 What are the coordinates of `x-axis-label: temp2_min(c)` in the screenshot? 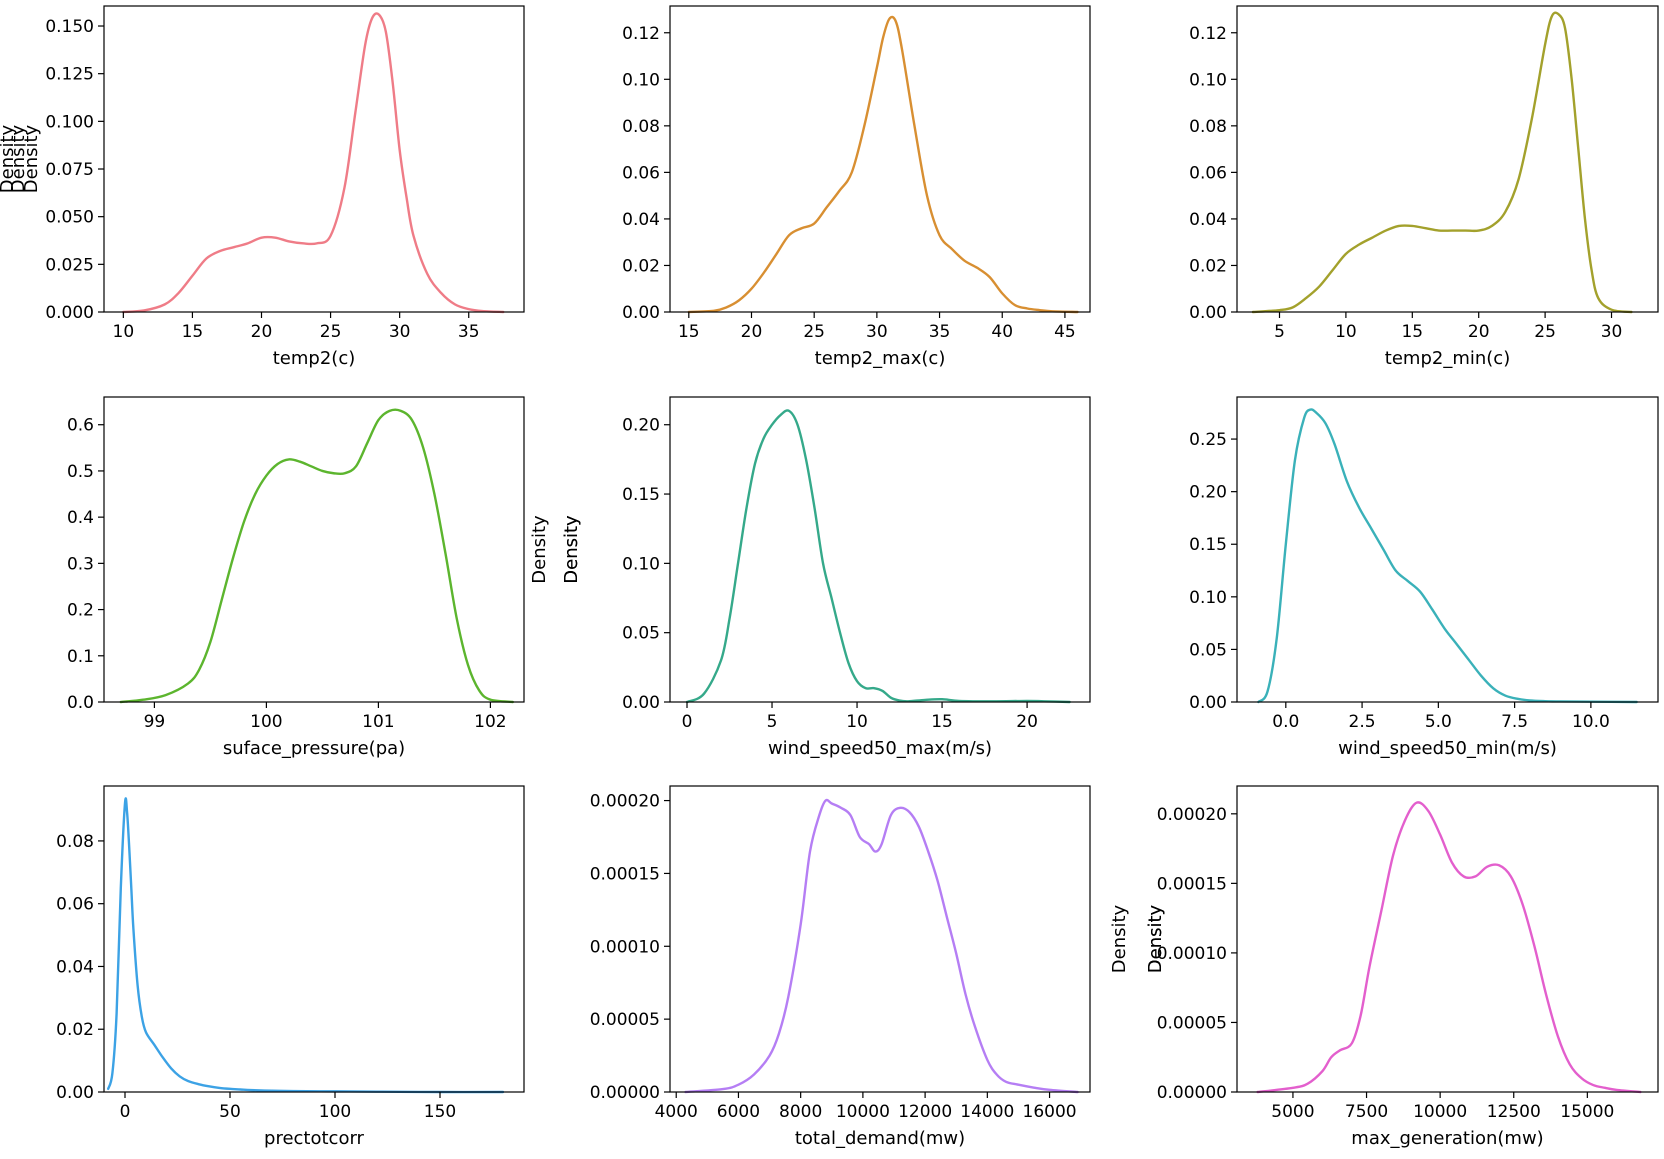 It's located at (1447, 358).